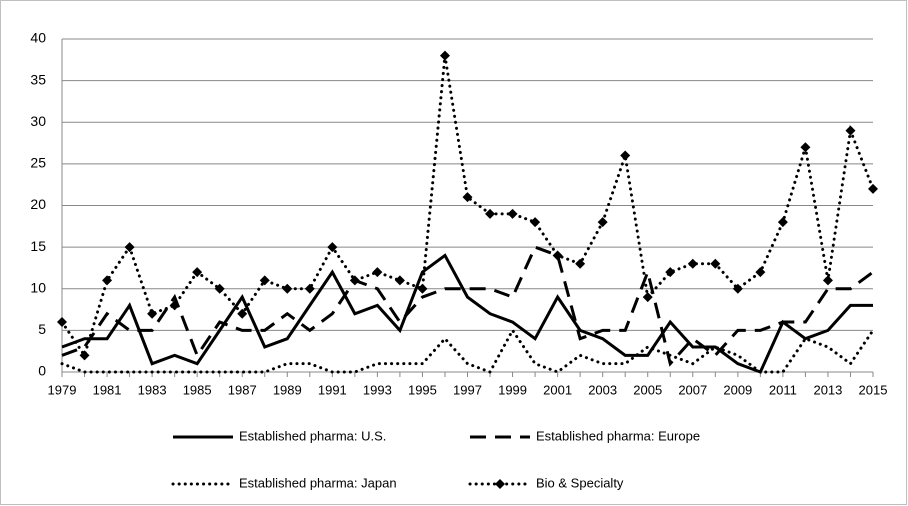 The width and height of the screenshot is (908, 506). Describe the element at coordinates (467, 350) in the screenshot. I see `series-line` at that location.